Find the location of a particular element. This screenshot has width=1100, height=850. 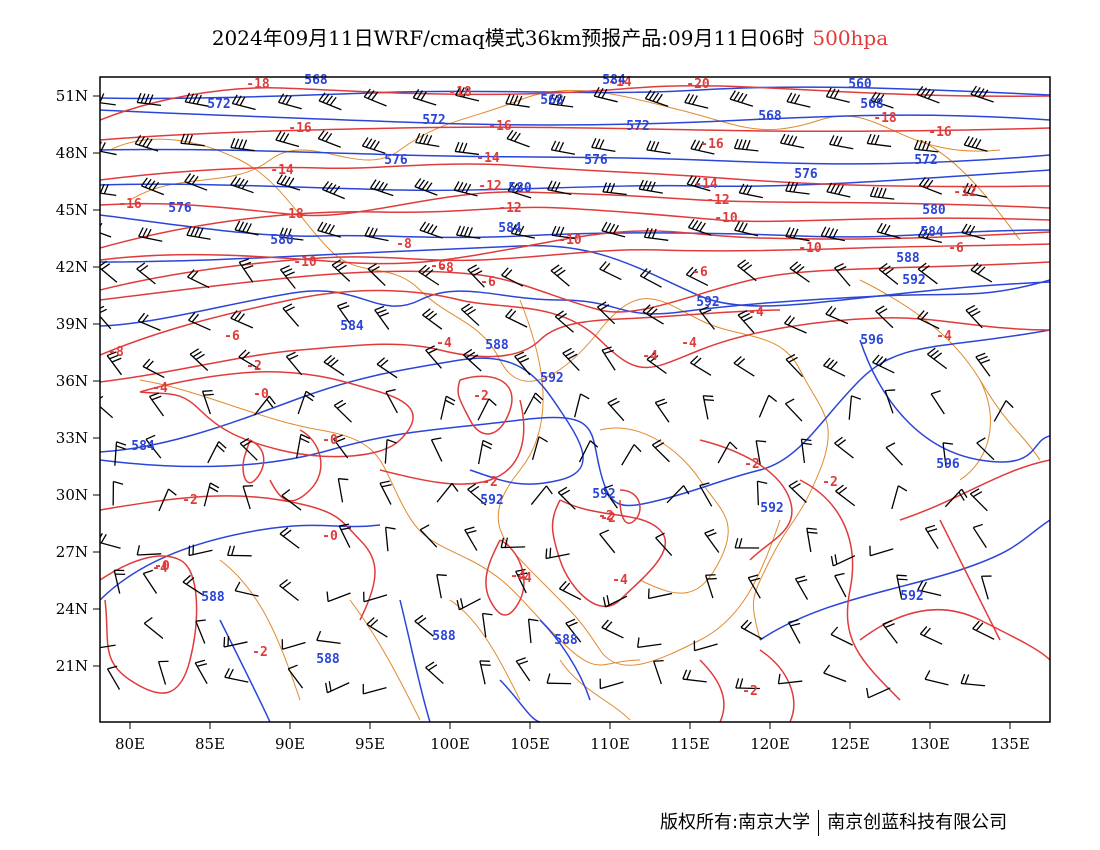

x-tick-label: 135E is located at coordinates (1010, 744).